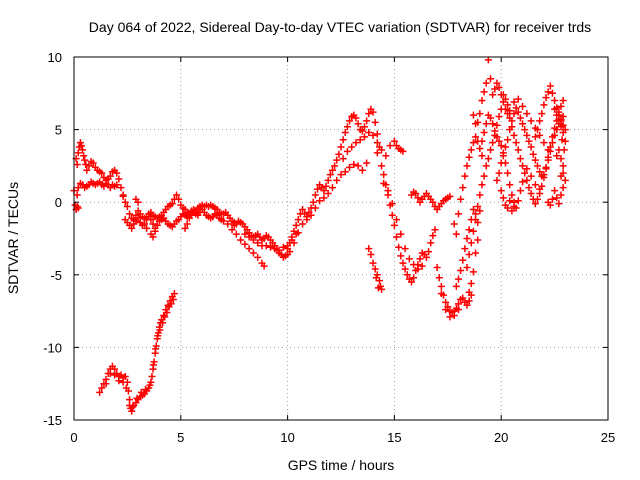 The image size is (640, 480). Describe the element at coordinates (608, 437) in the screenshot. I see `x-tick-label: 25` at that location.